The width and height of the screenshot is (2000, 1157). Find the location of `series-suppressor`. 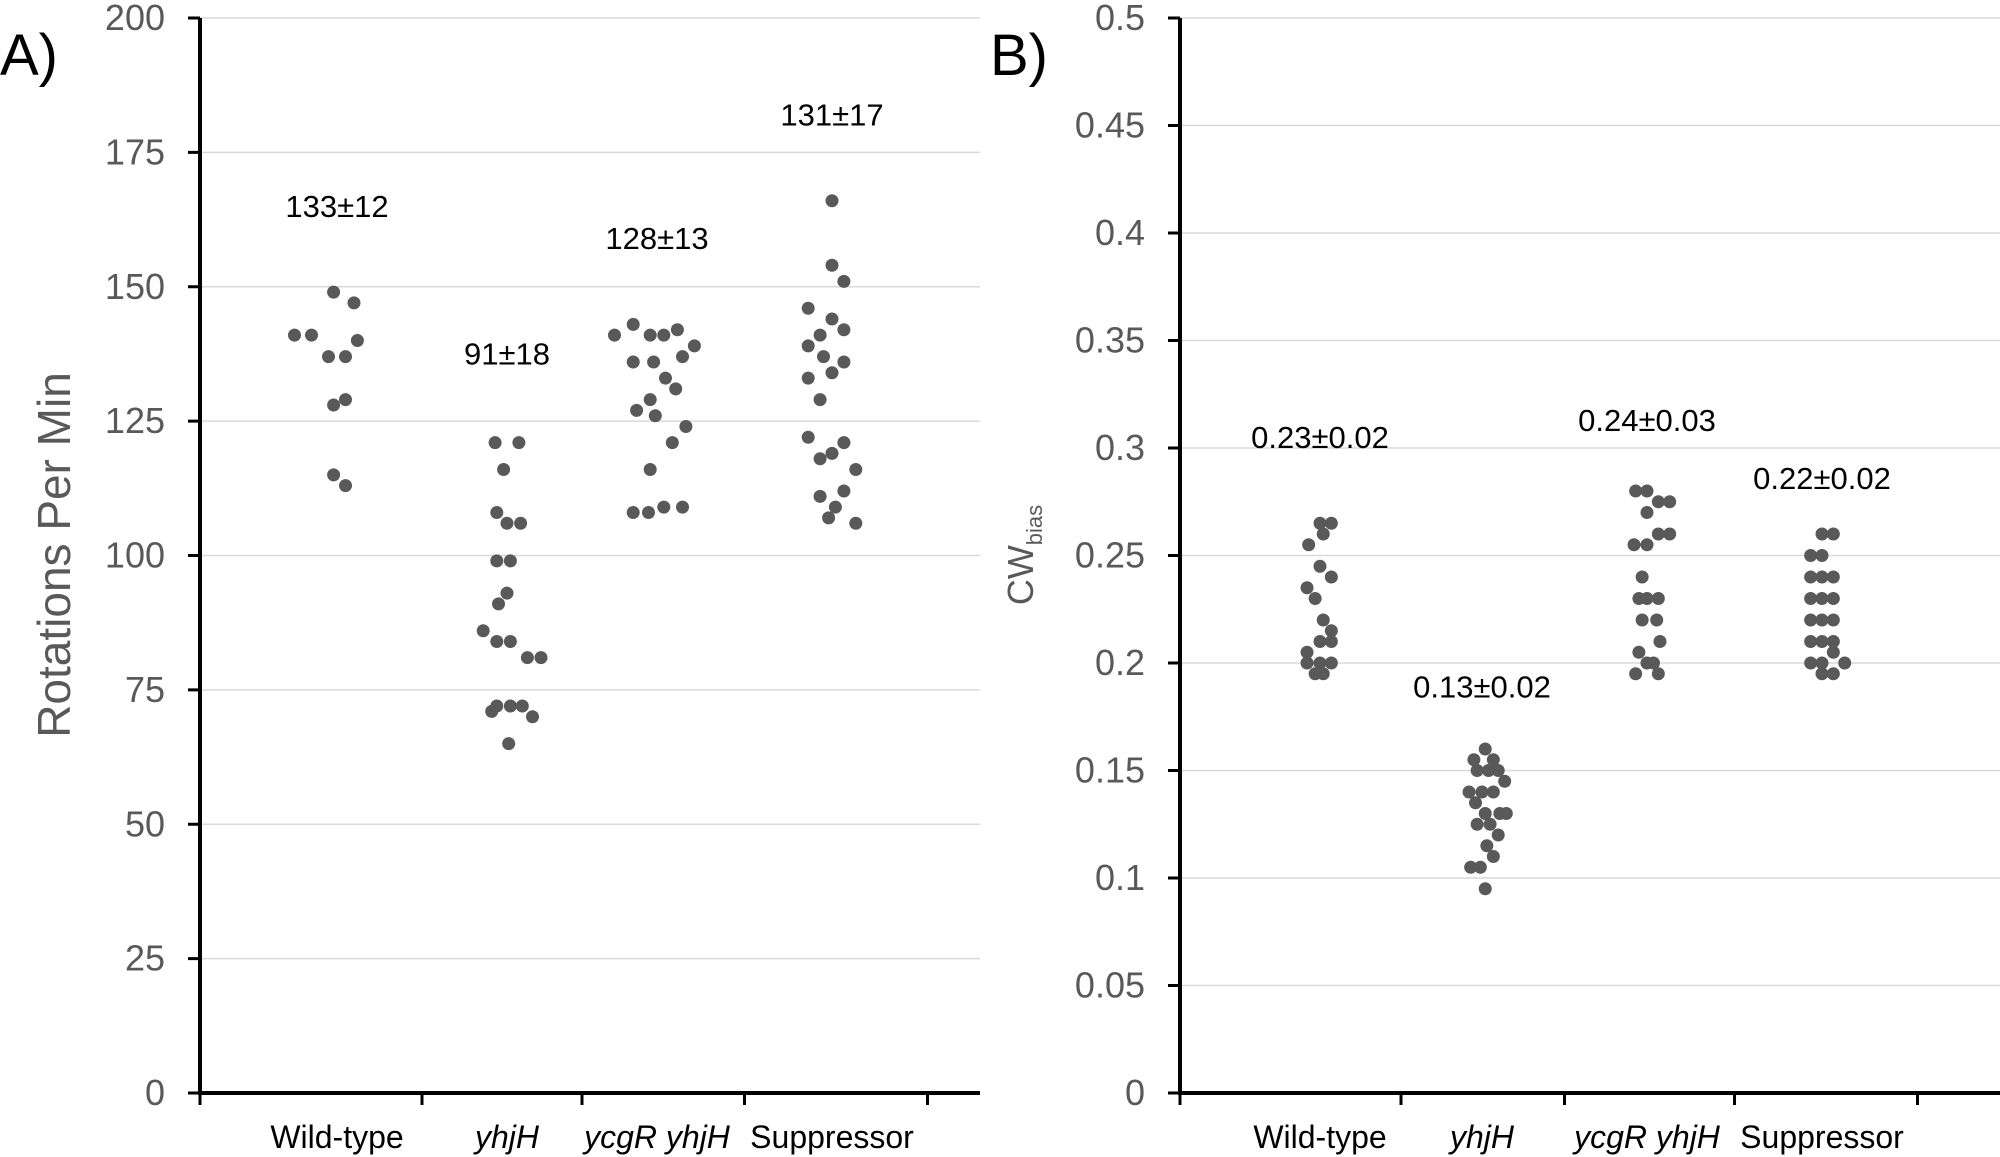

series-suppressor is located at coordinates (832, 362).